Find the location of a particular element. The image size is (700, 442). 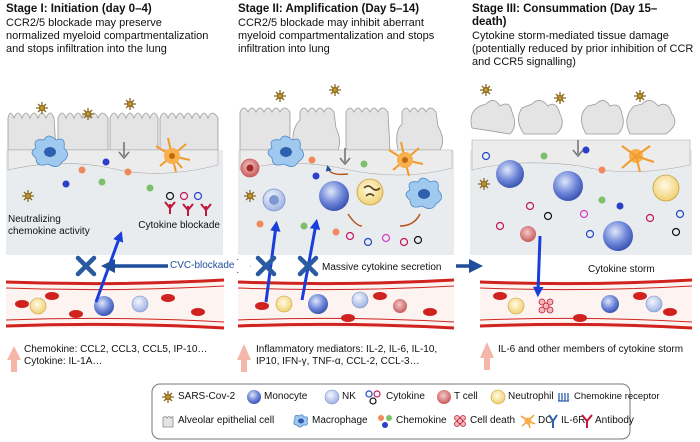

stage3-mediators: IL-6 and other members of cytokine storm is located at coordinates (591, 349).